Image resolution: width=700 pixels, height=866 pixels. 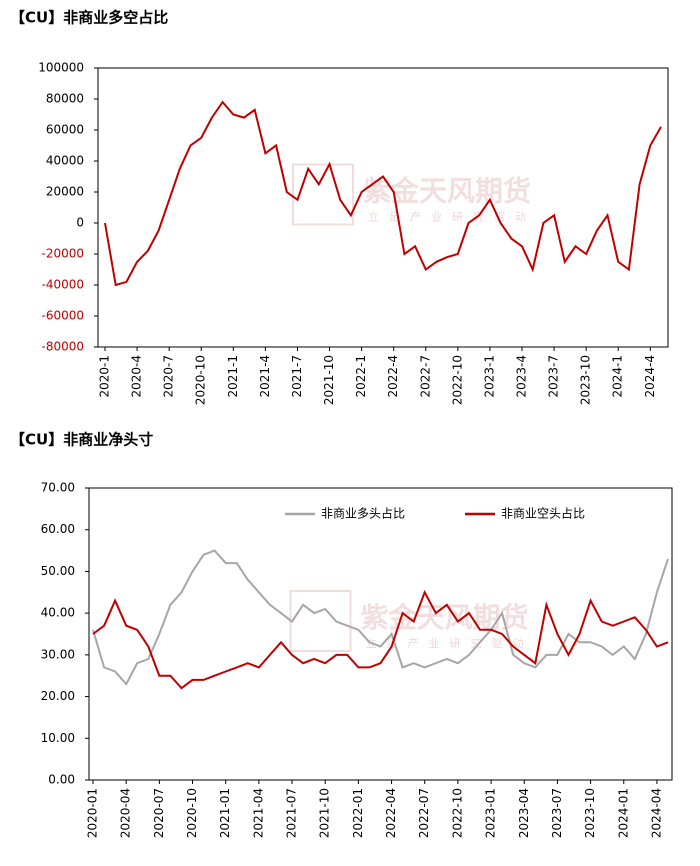 What do you see at coordinates (424, 813) in the screenshot?
I see `x-tick-label: 2022-07` at bounding box center [424, 813].